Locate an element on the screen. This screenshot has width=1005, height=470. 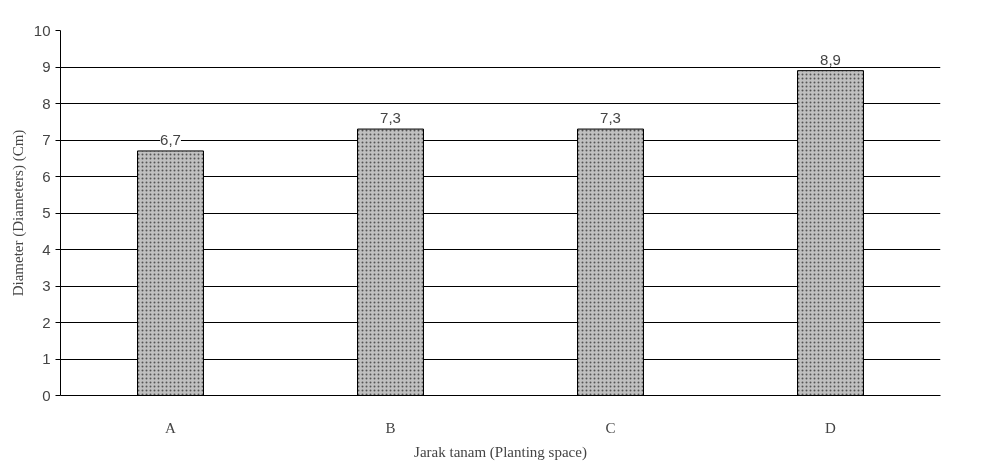
y-axis-title: Diameter (Diameters) (Cm) is located at coordinates (18, 213).